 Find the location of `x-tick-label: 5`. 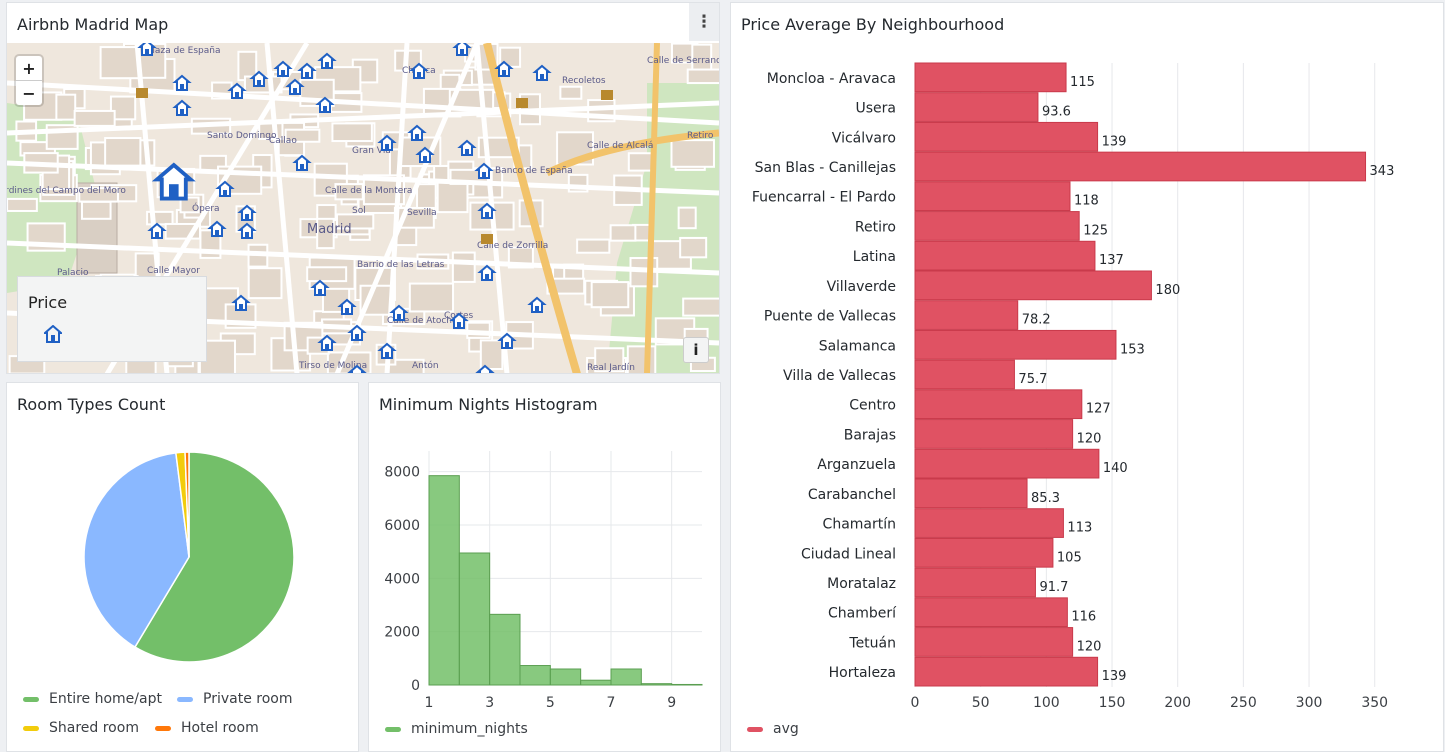

x-tick-label: 5 is located at coordinates (550, 703).